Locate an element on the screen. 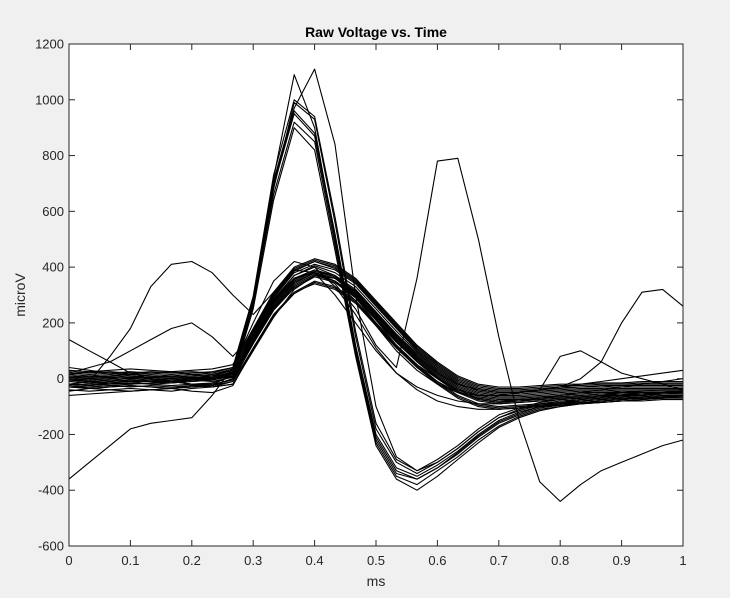  y-tick-label: -400 is located at coordinates (51, 490).